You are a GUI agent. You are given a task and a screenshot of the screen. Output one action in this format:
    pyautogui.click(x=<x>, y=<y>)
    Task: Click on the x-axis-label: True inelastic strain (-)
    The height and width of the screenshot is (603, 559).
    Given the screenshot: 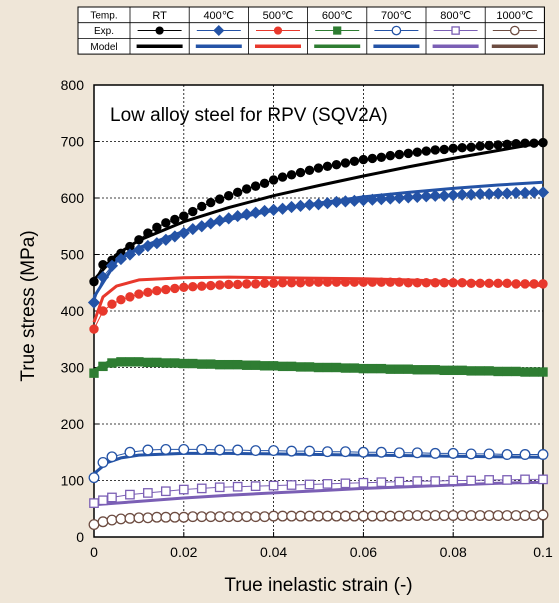 What is the action you would take?
    pyautogui.click(x=318, y=585)
    